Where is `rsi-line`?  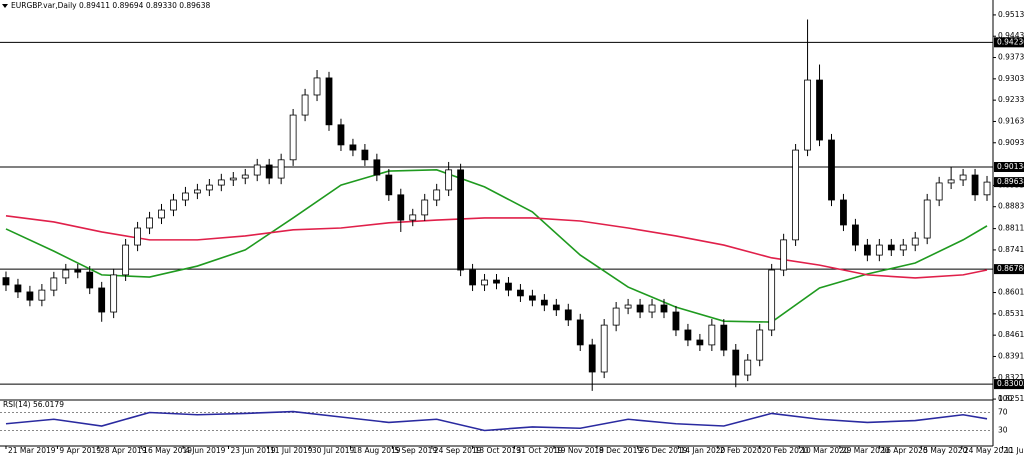 rsi-line is located at coordinates (496, 421).